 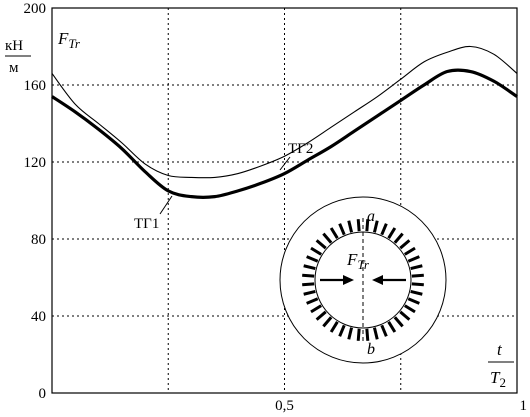 I want to click on y-unit-bottom: м, so click(x=14, y=68).